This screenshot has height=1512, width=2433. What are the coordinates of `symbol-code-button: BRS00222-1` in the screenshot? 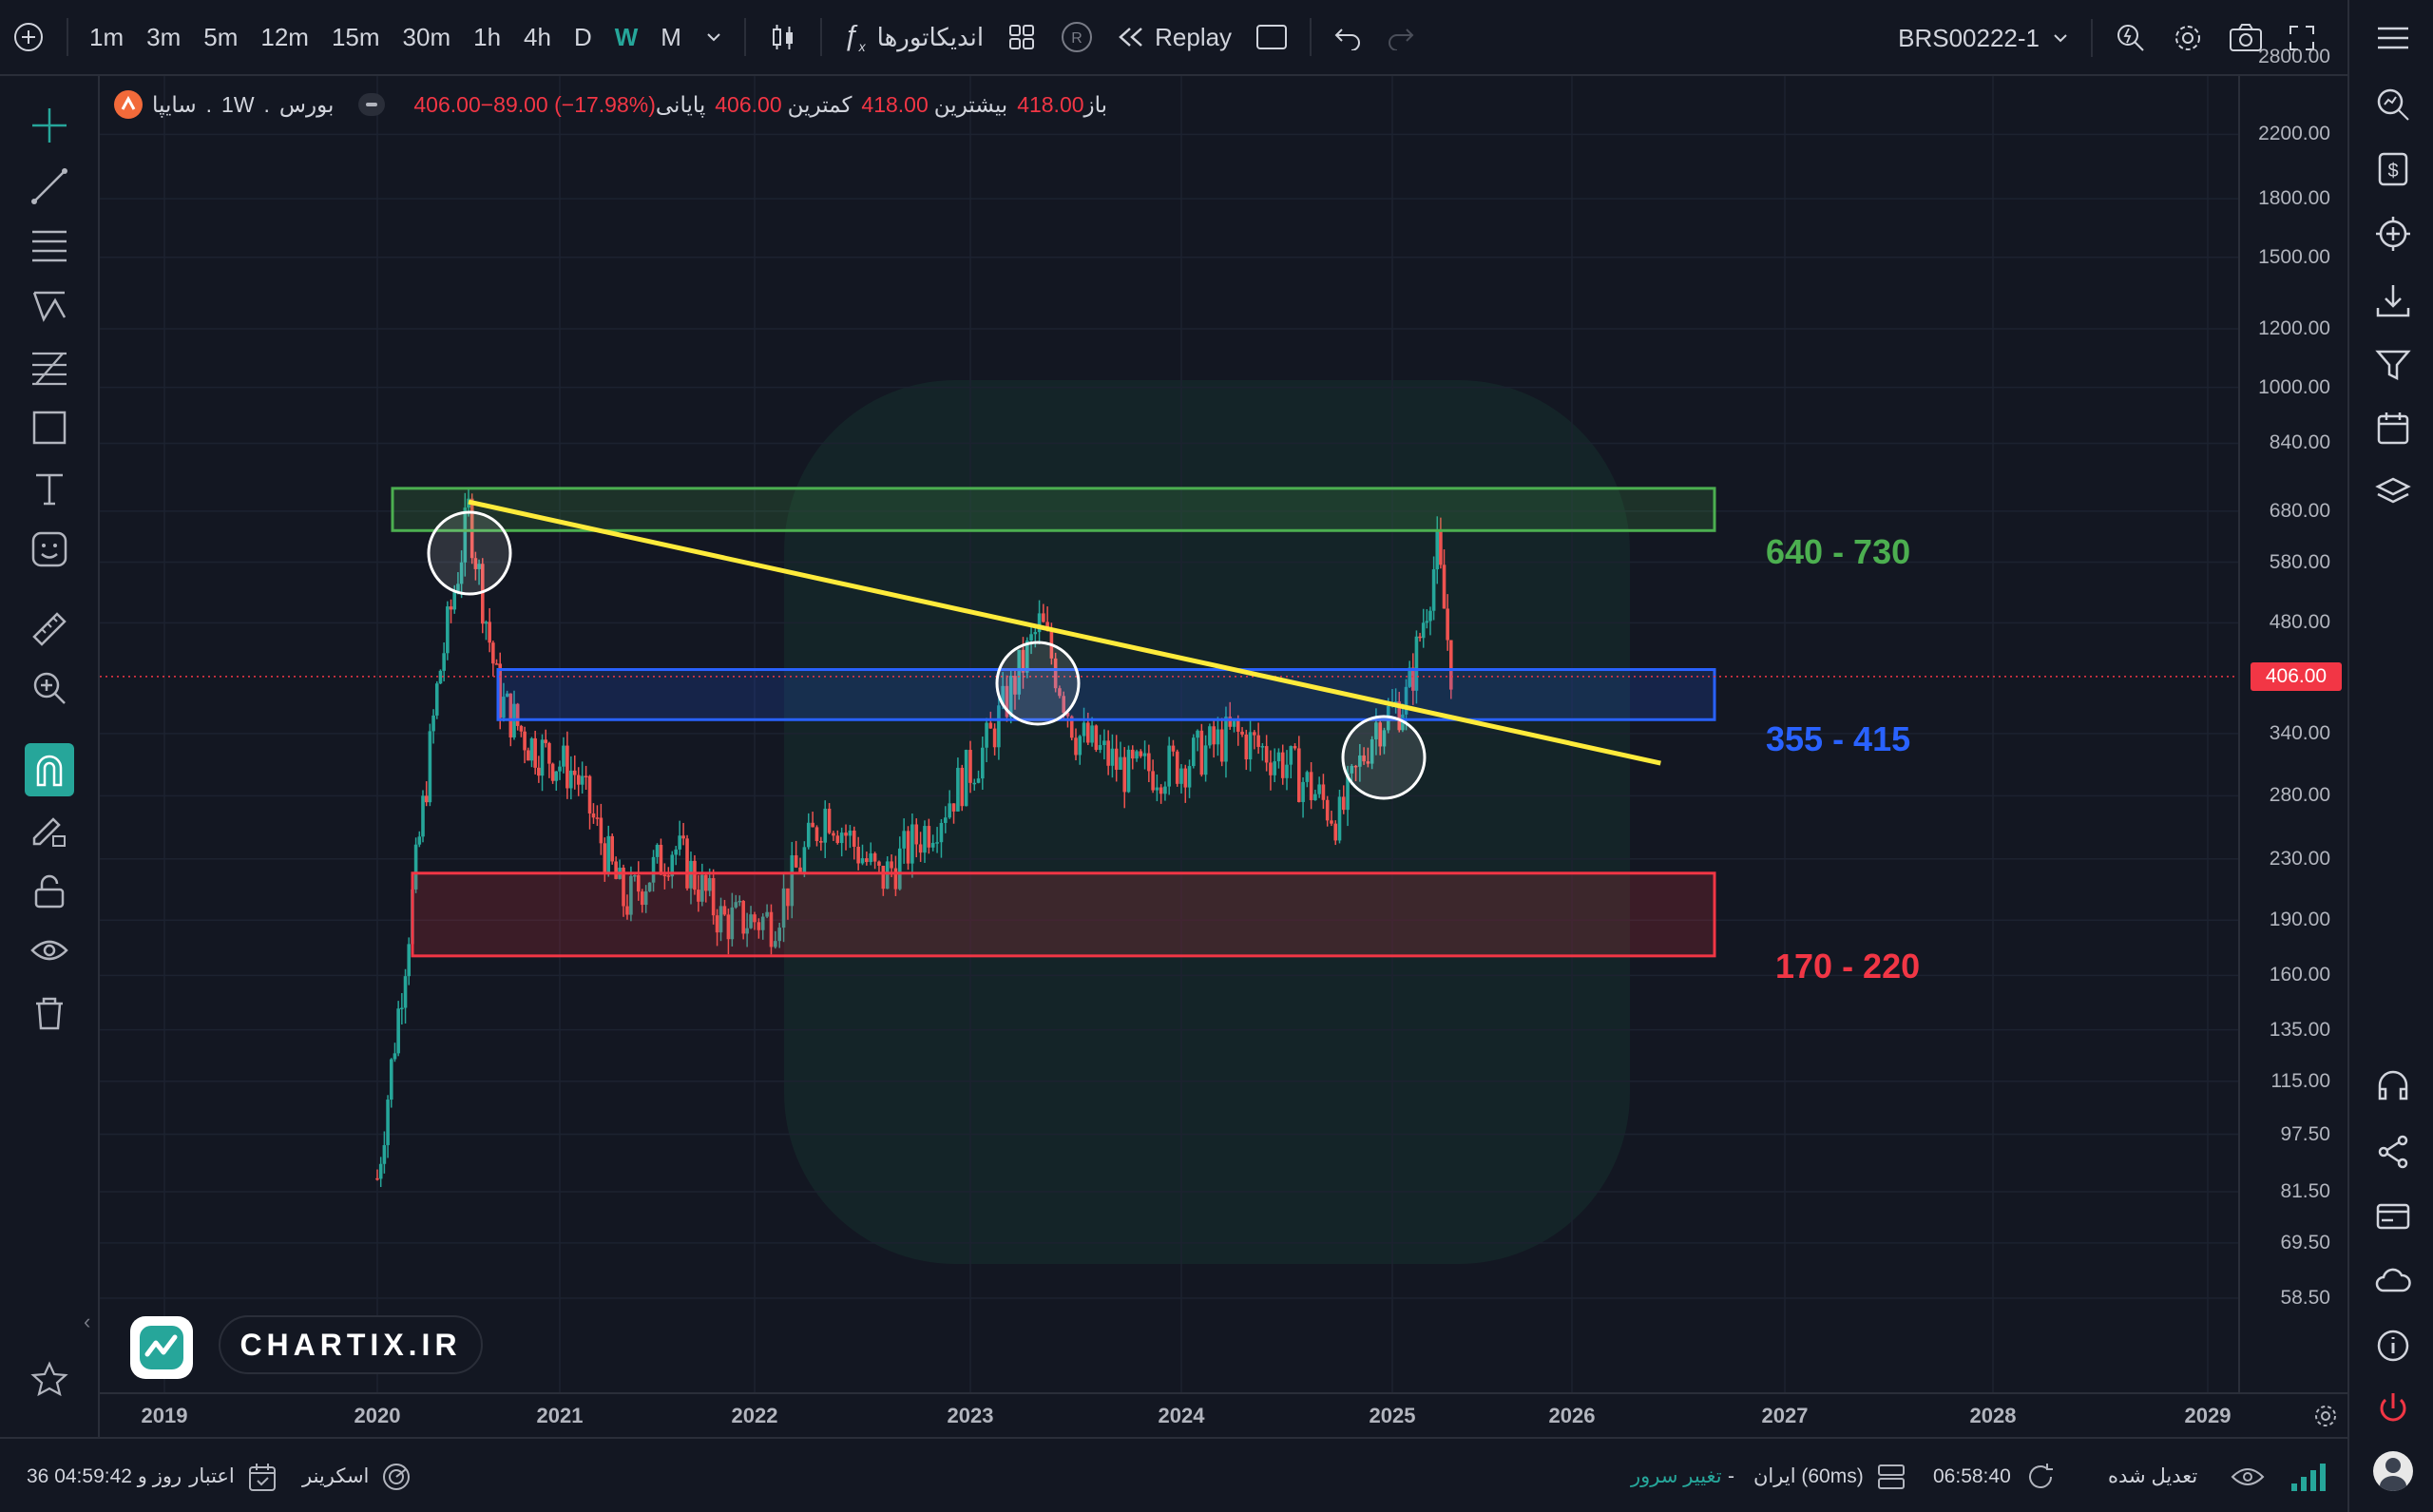 It's located at (1984, 38).